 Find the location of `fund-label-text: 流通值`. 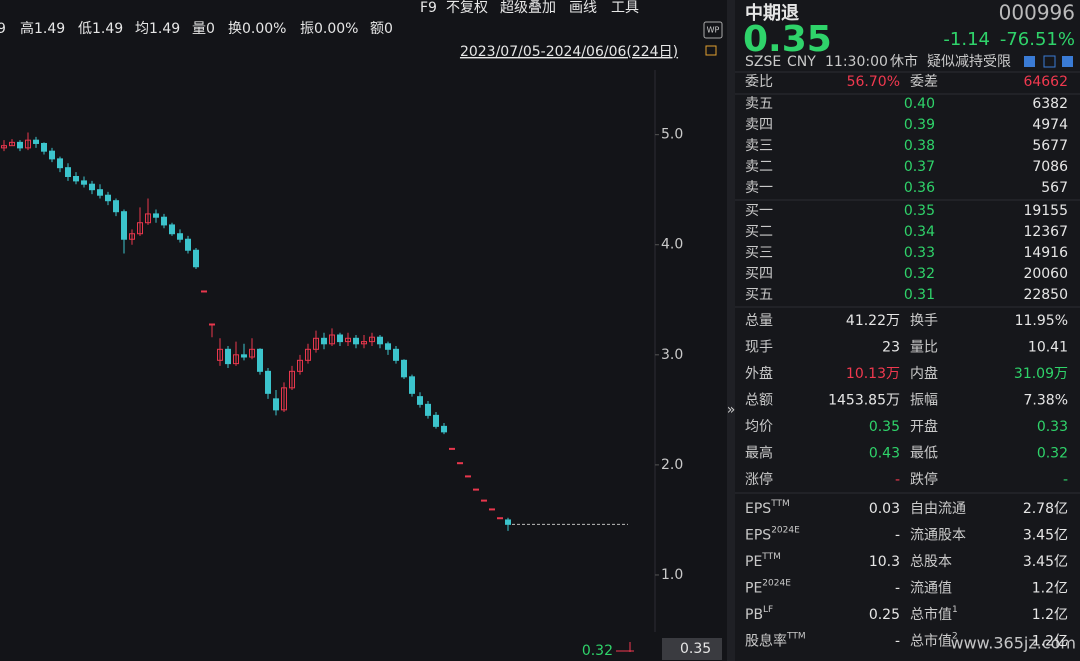

fund-label-text: 流通值 is located at coordinates (931, 589).